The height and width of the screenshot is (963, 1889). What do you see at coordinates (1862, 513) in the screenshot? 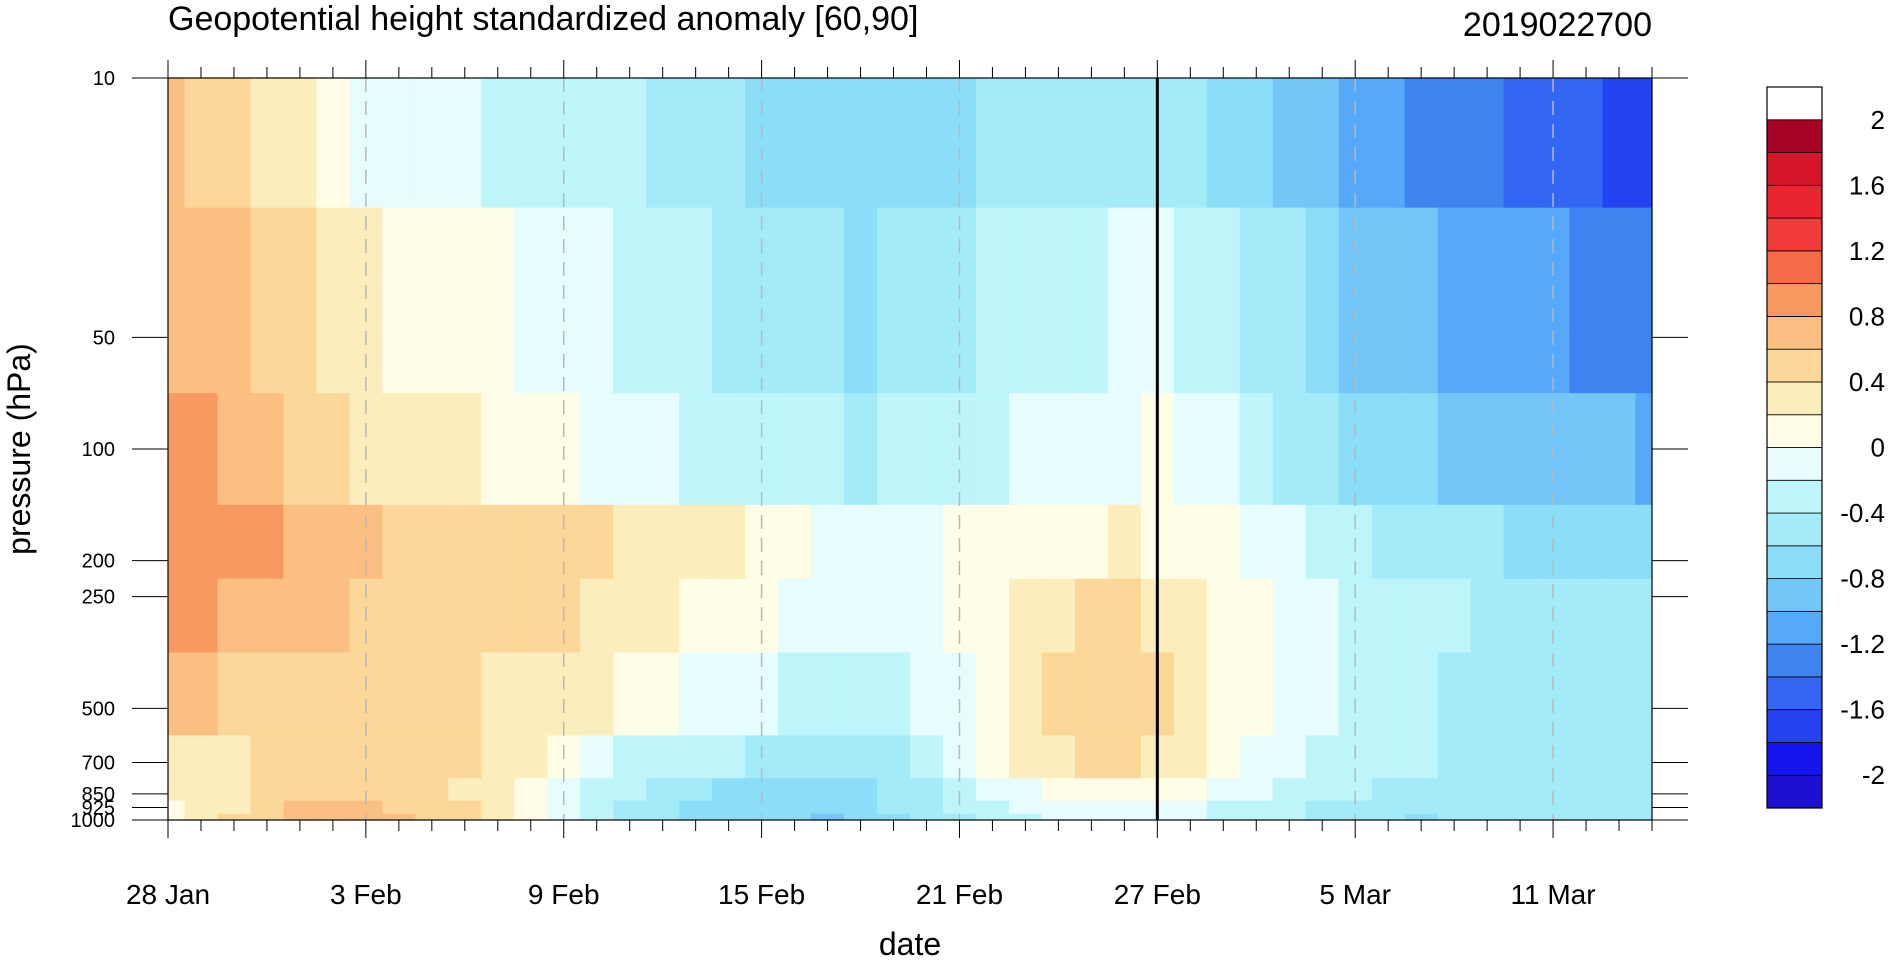
I see `colorbar-label: -0.4` at bounding box center [1862, 513].